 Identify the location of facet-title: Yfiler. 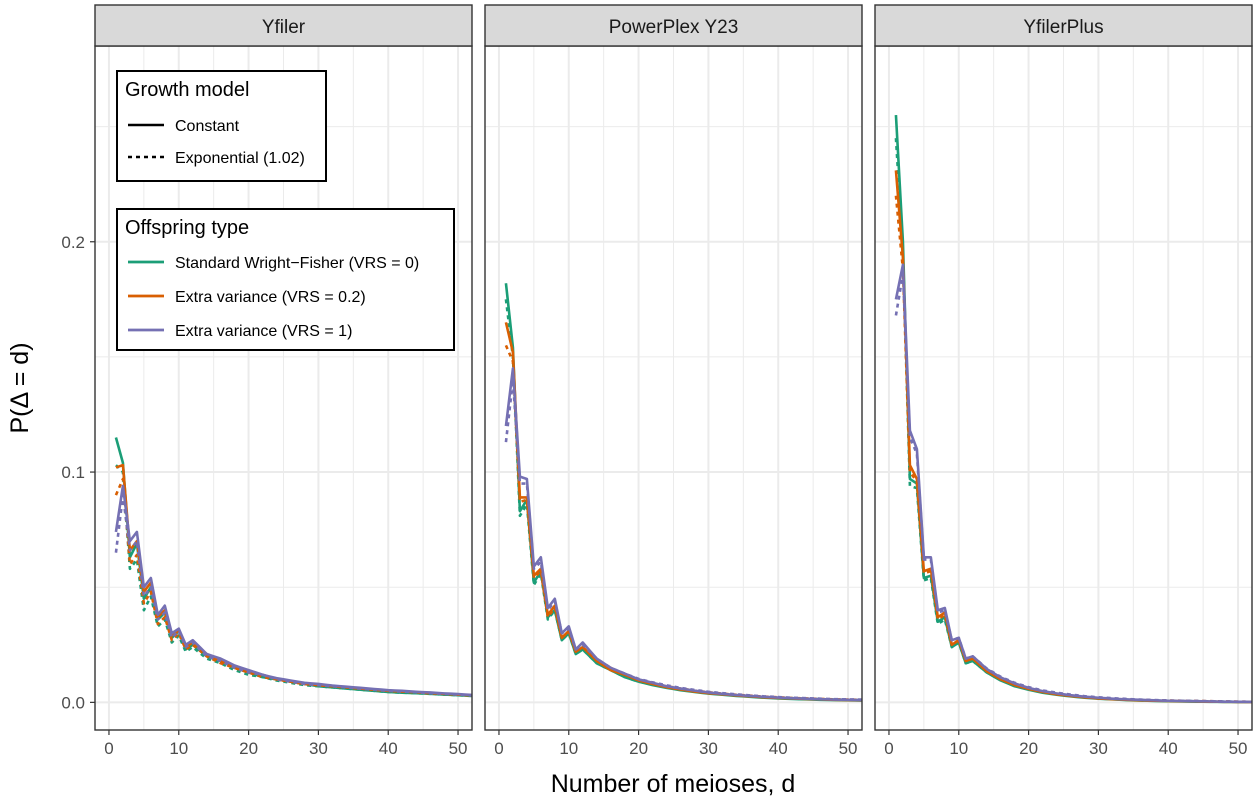
(284, 27).